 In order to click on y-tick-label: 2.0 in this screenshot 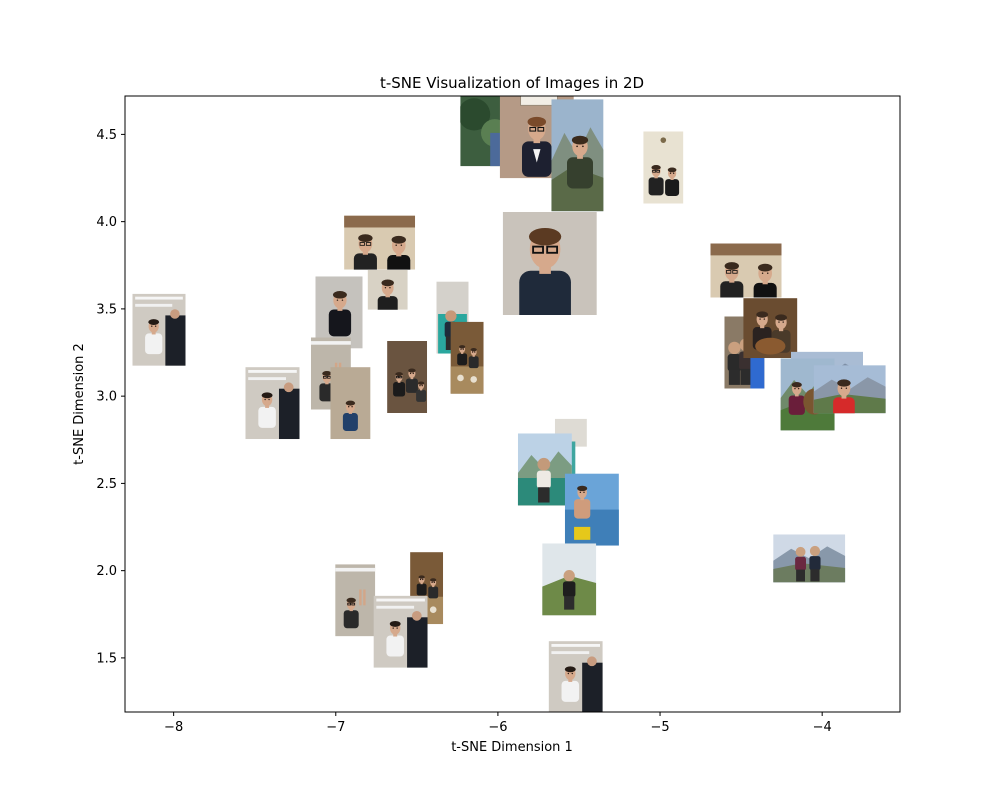, I will do `click(106, 571)`.